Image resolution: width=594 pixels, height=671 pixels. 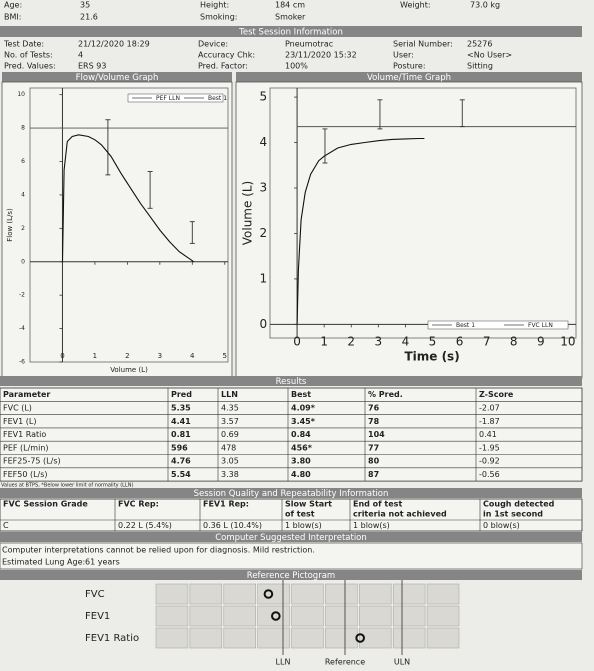 What do you see at coordinates (229, 394) in the screenshot?
I see `column-header: LLN` at bounding box center [229, 394].